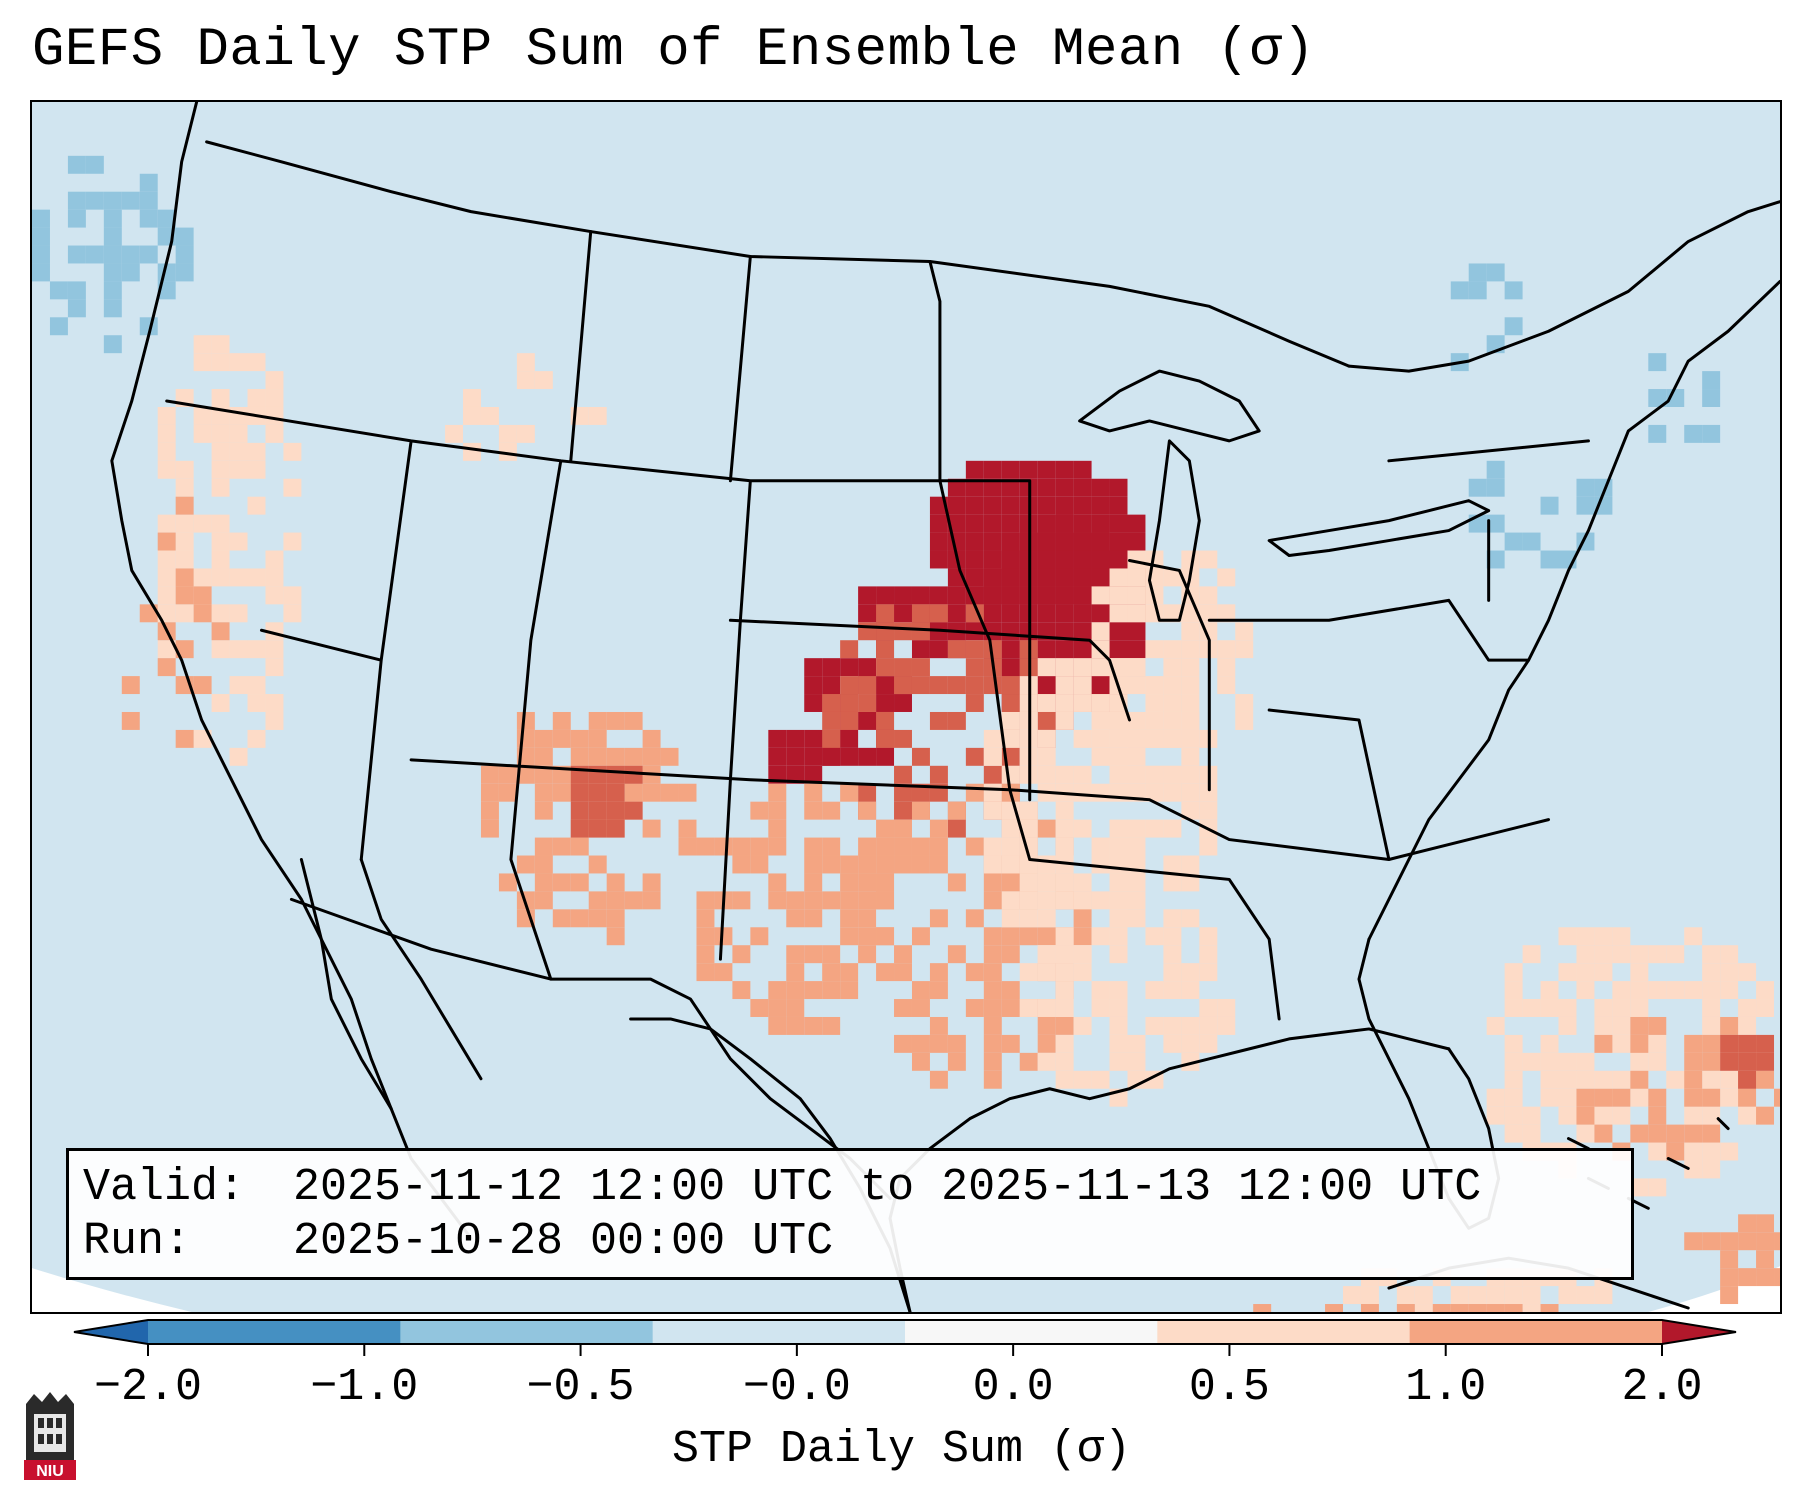  Describe the element at coordinates (50, 1436) in the screenshot. I see `niu-logo: NIU` at that location.